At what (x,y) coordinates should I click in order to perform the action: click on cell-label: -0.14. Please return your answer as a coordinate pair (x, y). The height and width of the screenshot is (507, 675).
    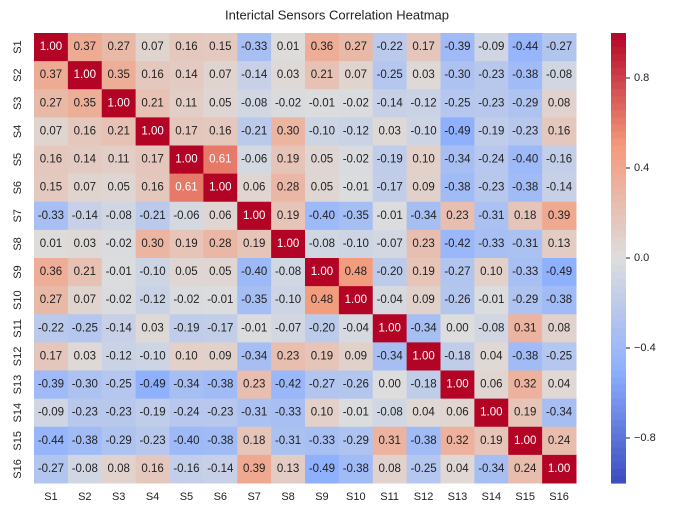
    Looking at the image, I should click on (220, 469).